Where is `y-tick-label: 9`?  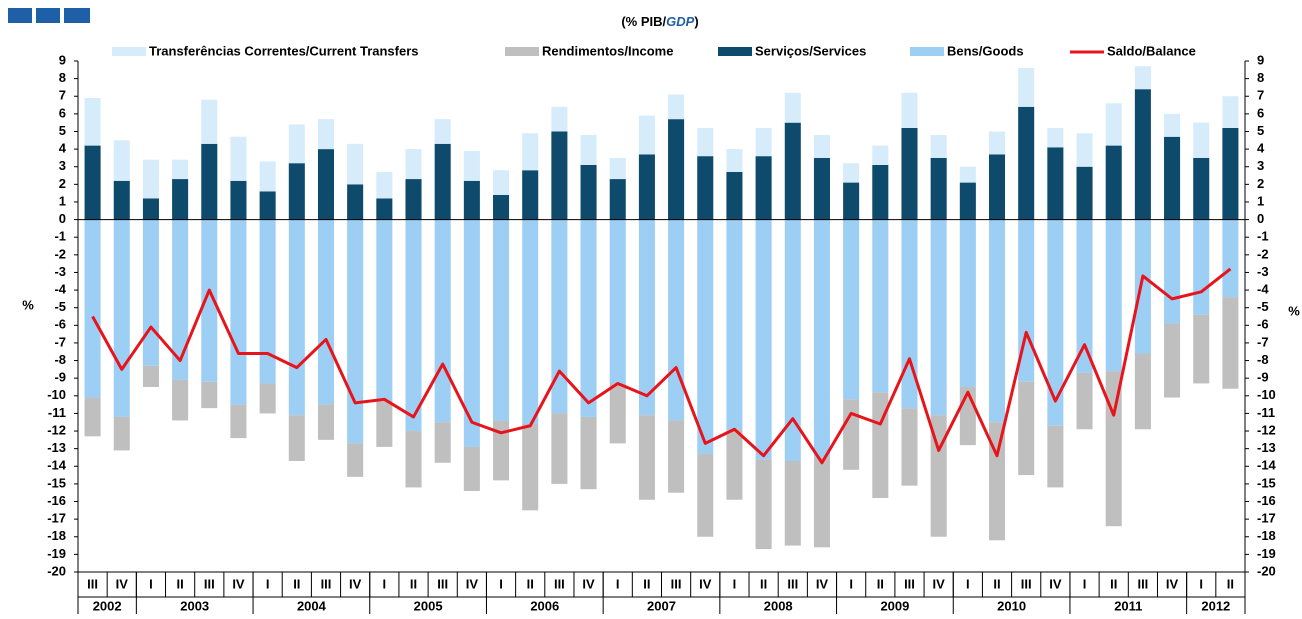 y-tick-label: 9 is located at coordinates (62, 59).